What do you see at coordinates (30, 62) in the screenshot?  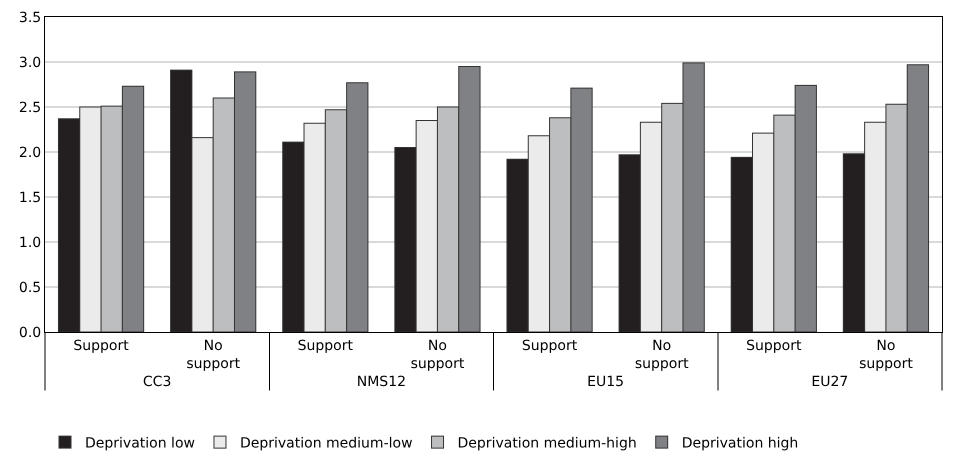 I see `y-tick-label: 3.0` at bounding box center [30, 62].